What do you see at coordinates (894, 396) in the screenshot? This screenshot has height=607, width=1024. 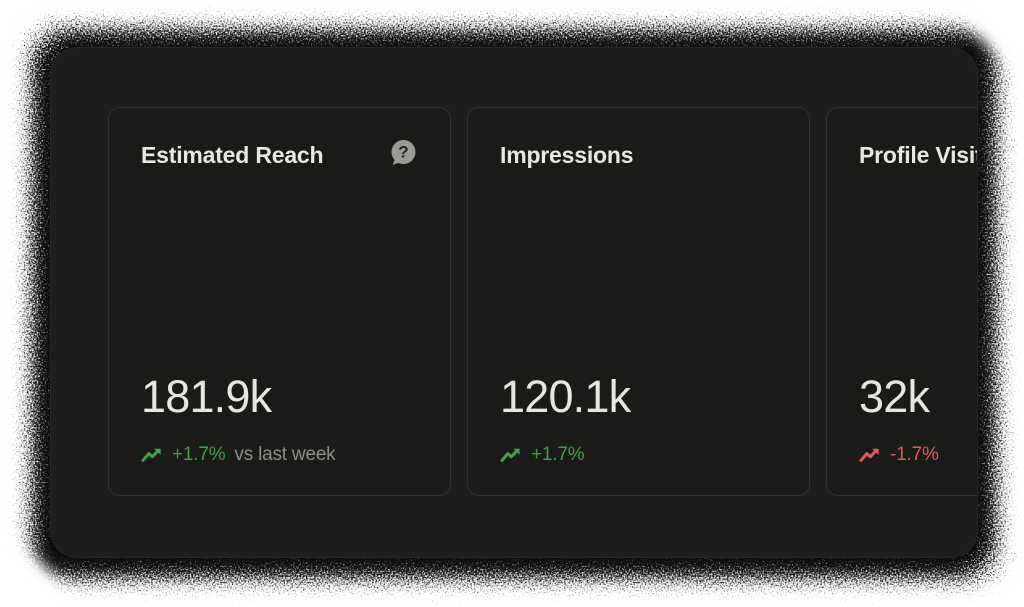 I see `metric-value: 32k` at bounding box center [894, 396].